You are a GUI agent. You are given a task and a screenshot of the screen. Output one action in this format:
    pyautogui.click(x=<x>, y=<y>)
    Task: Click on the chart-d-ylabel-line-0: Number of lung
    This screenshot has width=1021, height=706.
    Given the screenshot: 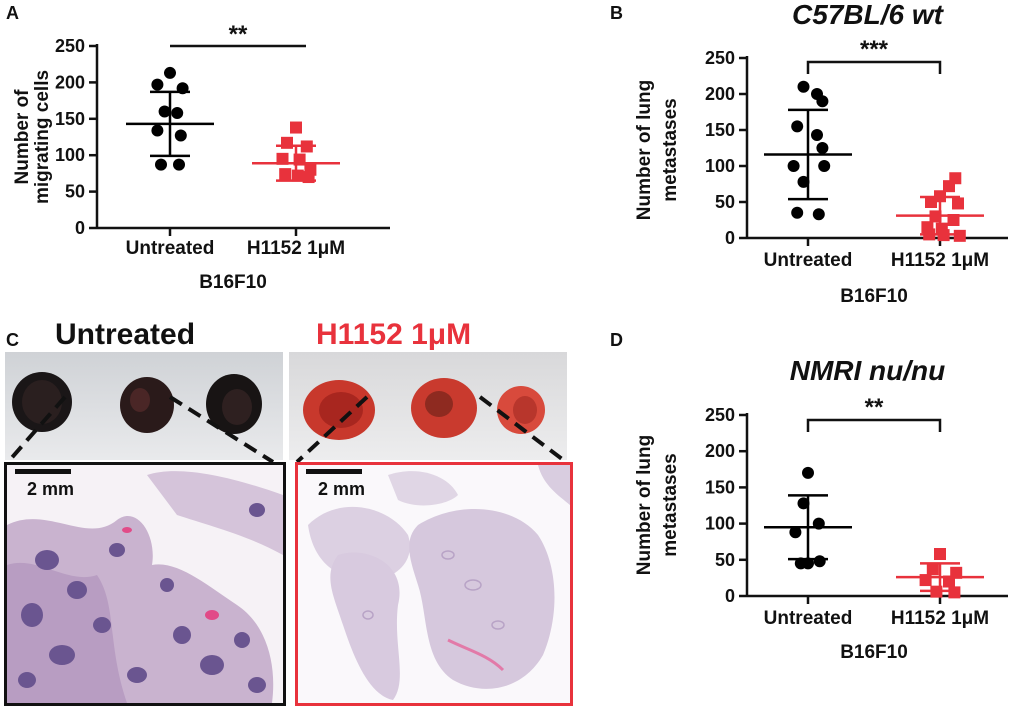 What is the action you would take?
    pyautogui.click(x=644, y=505)
    